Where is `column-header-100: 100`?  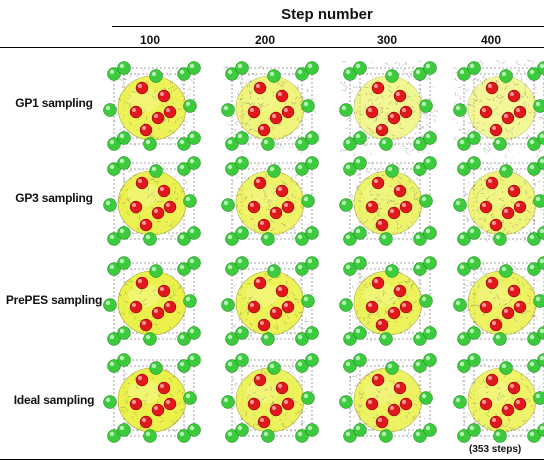 column-header-100: 100 is located at coordinates (150, 40).